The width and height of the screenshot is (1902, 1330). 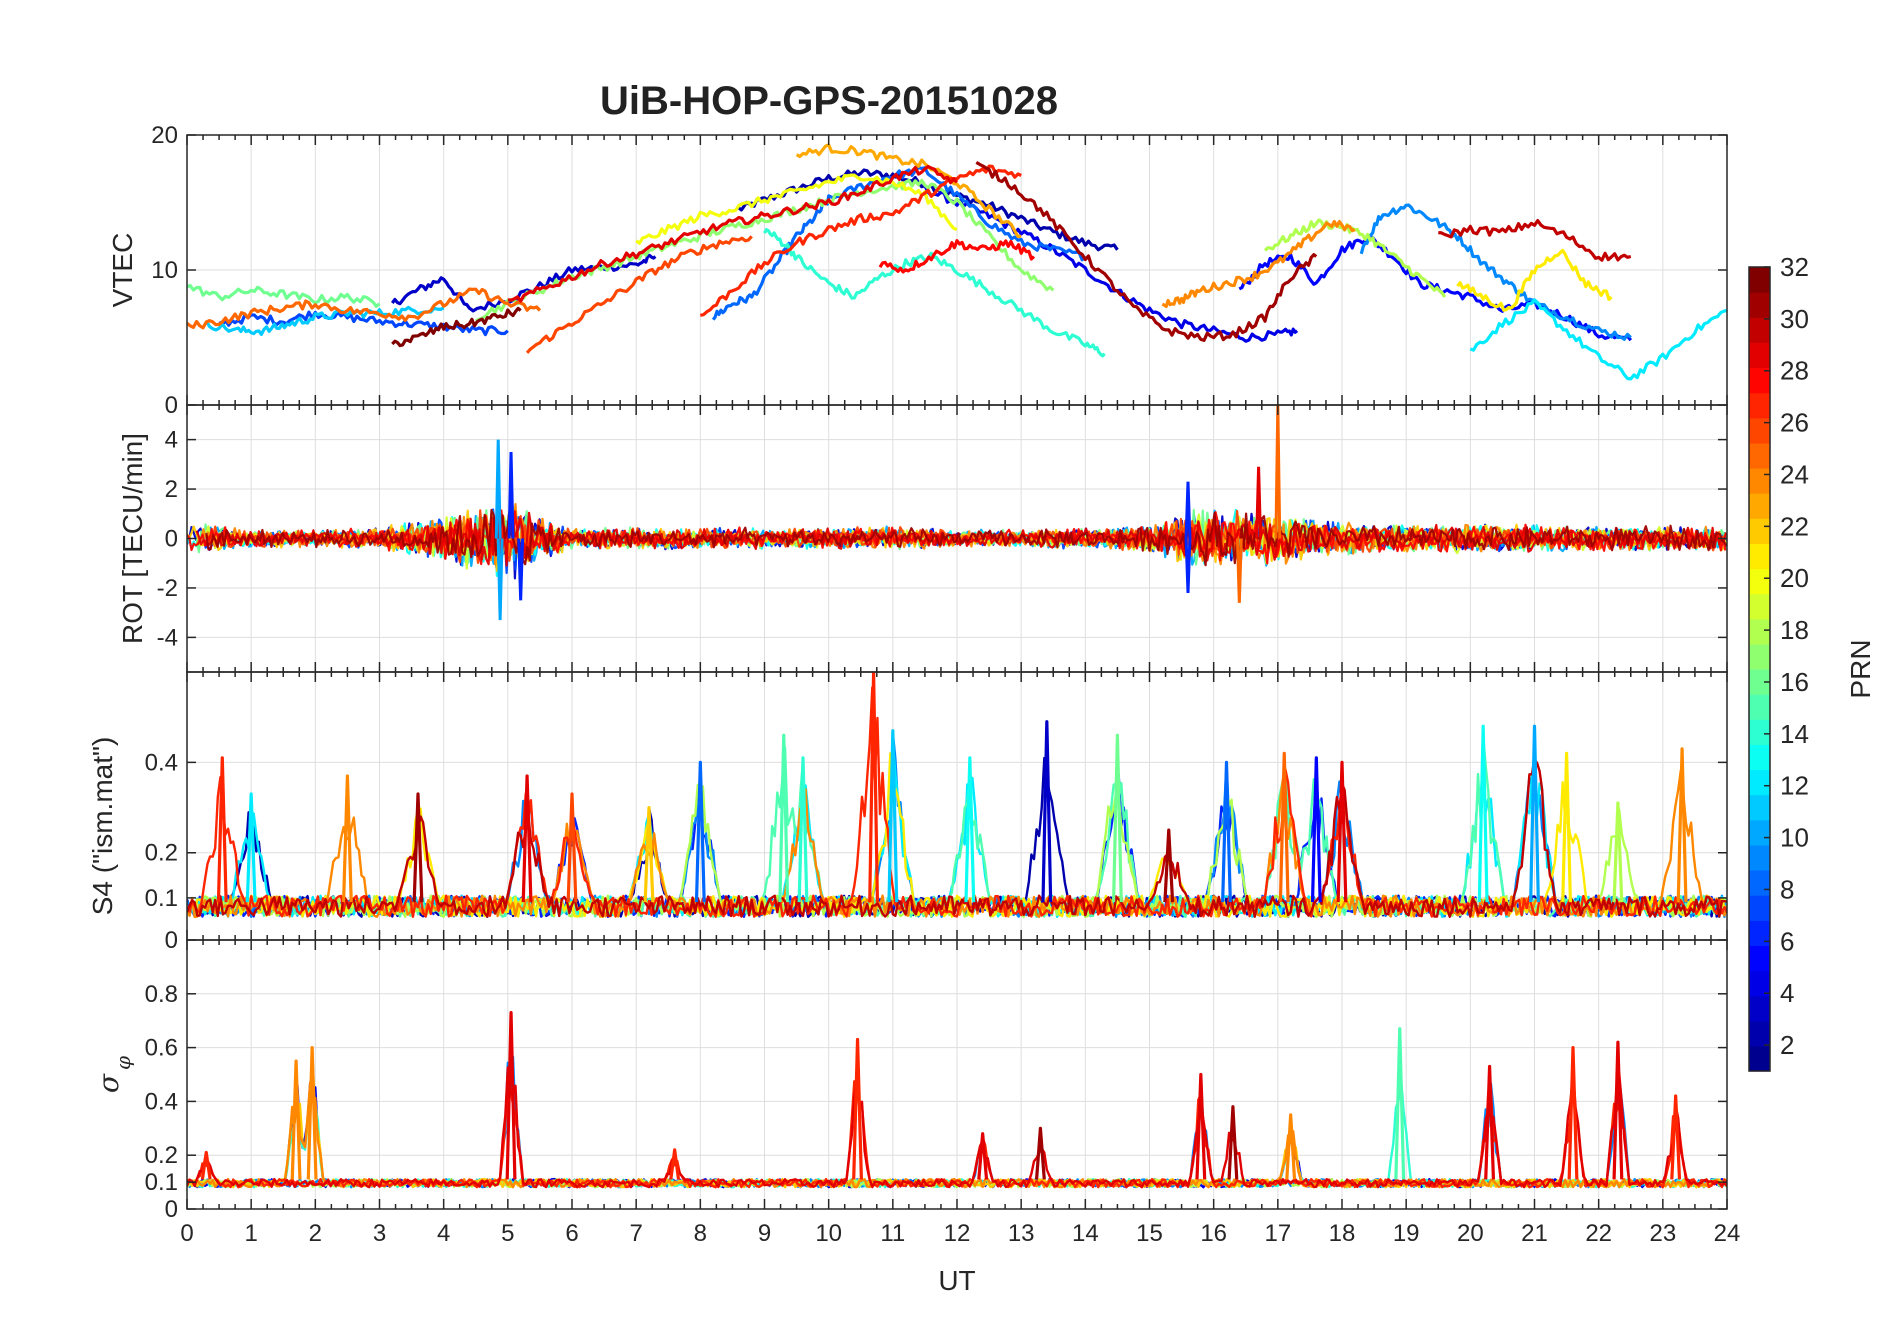 I want to click on colorbar-tick-label: 12, so click(x=1794, y=786).